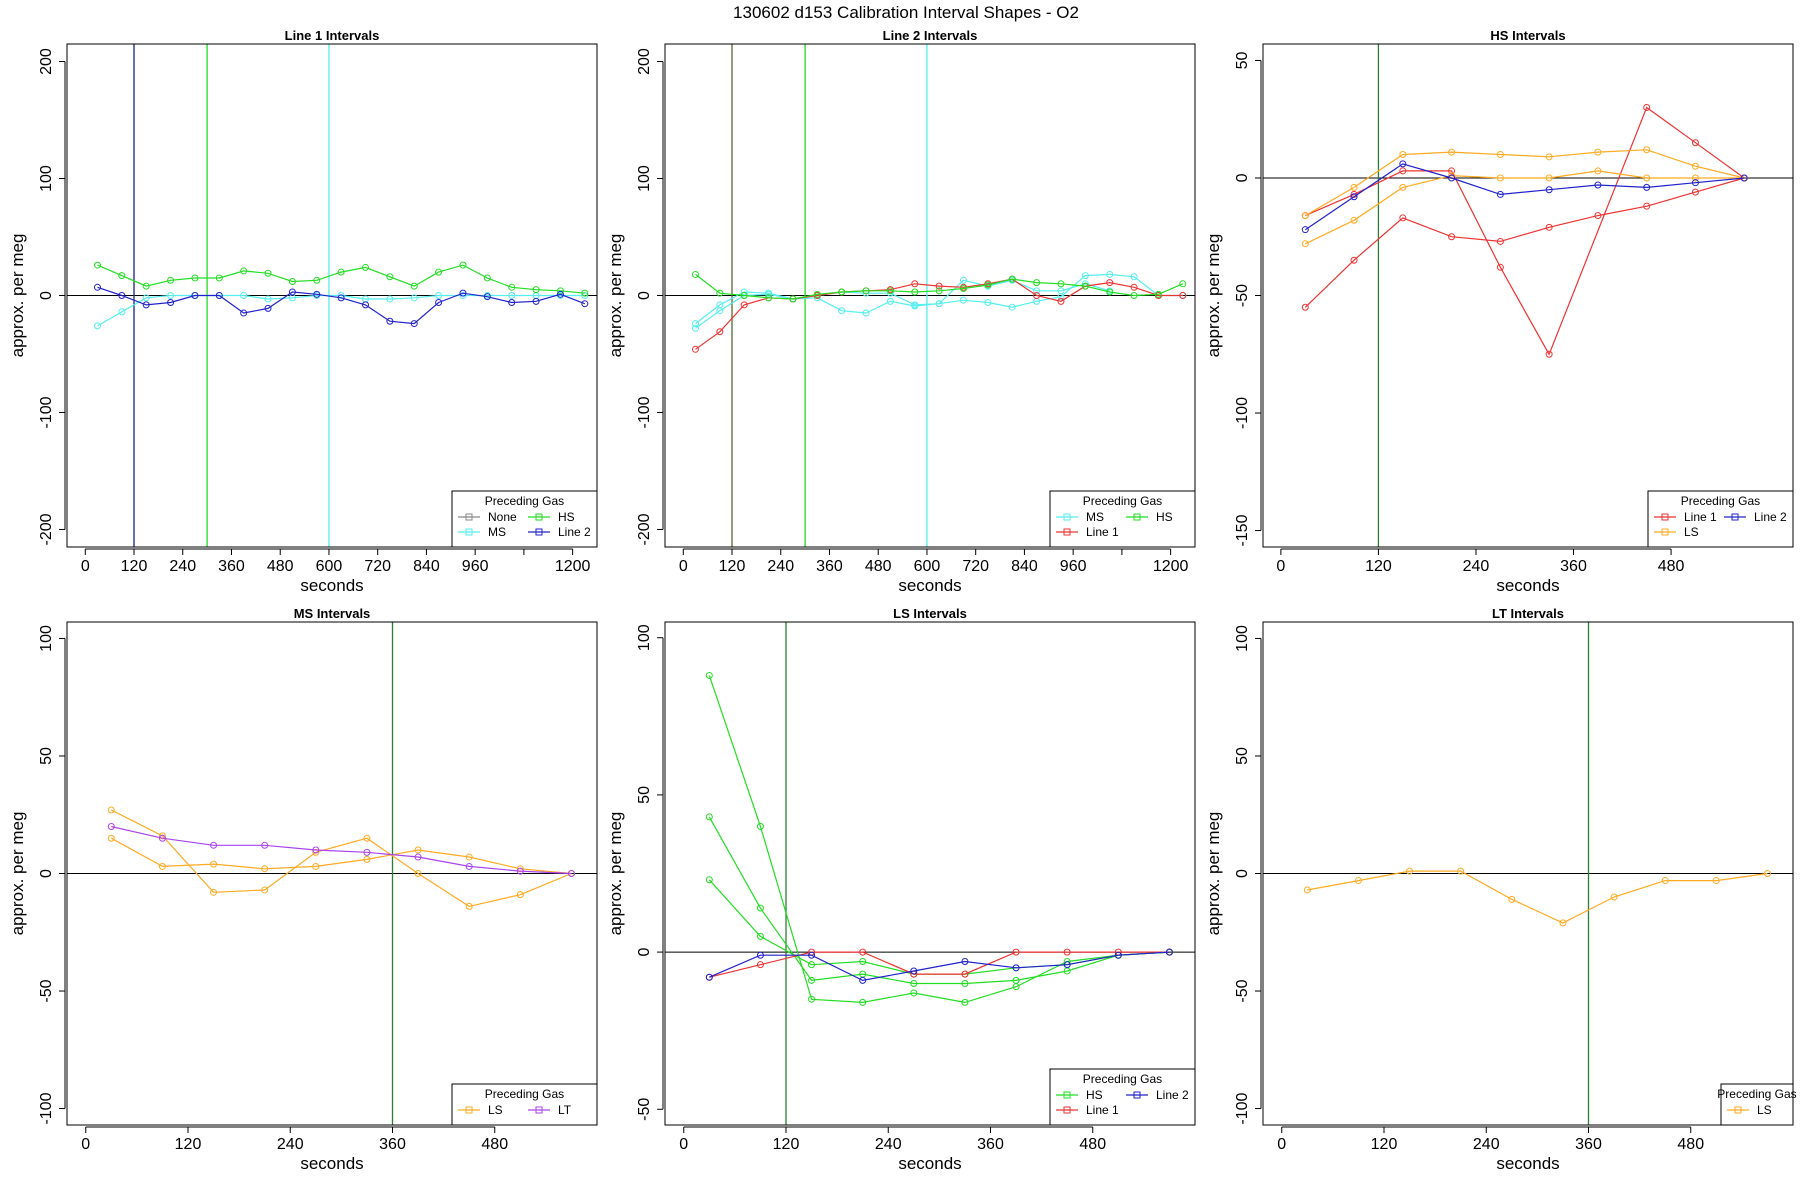 The width and height of the screenshot is (1800, 1200). I want to click on panel-title: MS Intervals, so click(332, 613).